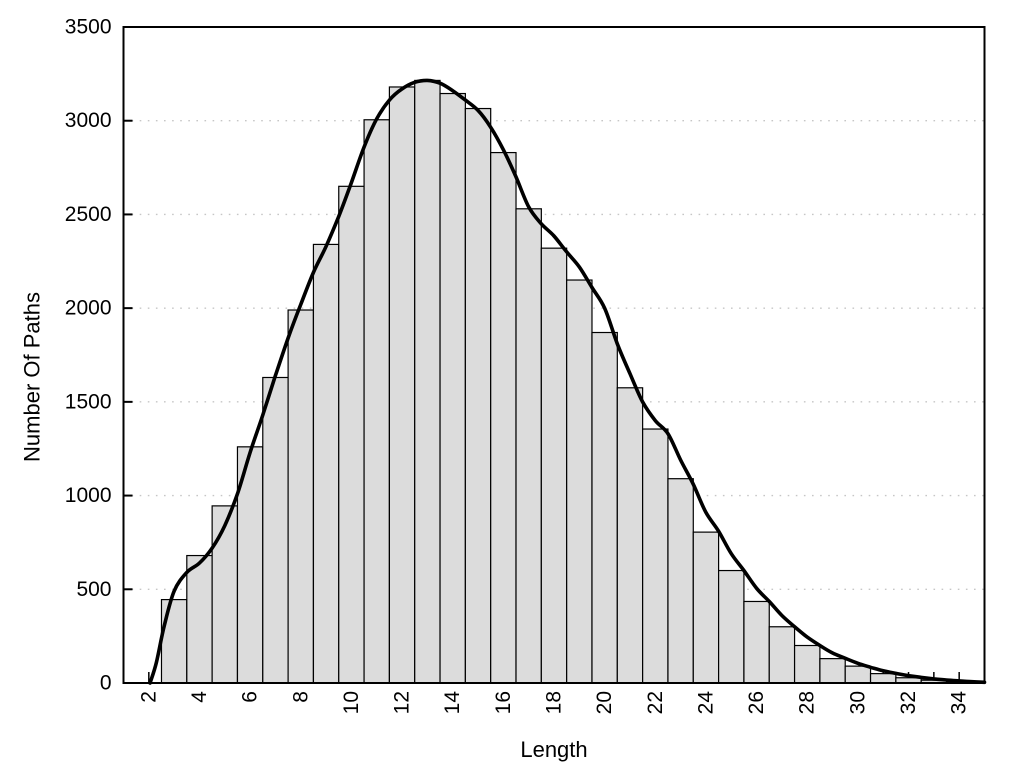 Image resolution: width=1024 pixels, height=768 pixels. What do you see at coordinates (756, 702) in the screenshot?
I see `x-tick-label-26: 26` at bounding box center [756, 702].